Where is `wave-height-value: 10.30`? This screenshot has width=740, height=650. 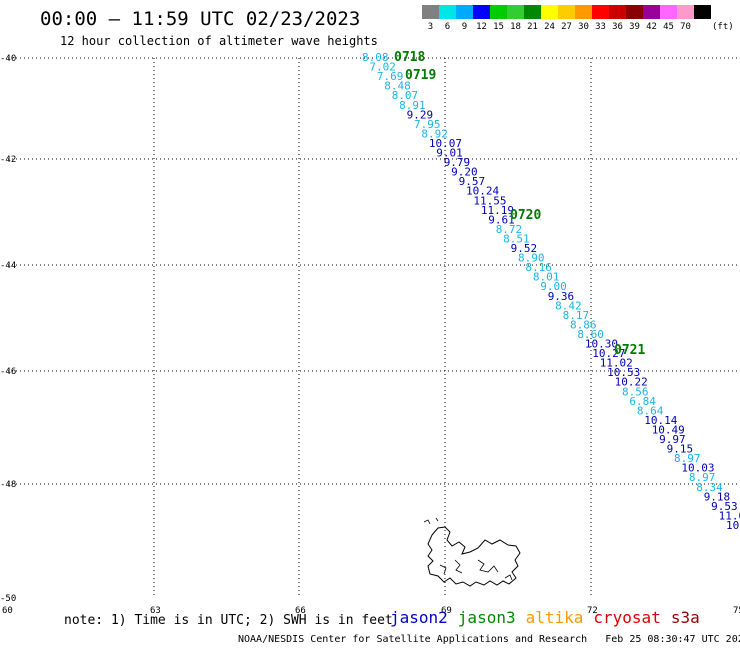 wave-height-value: 10.30 is located at coordinates (601, 344).